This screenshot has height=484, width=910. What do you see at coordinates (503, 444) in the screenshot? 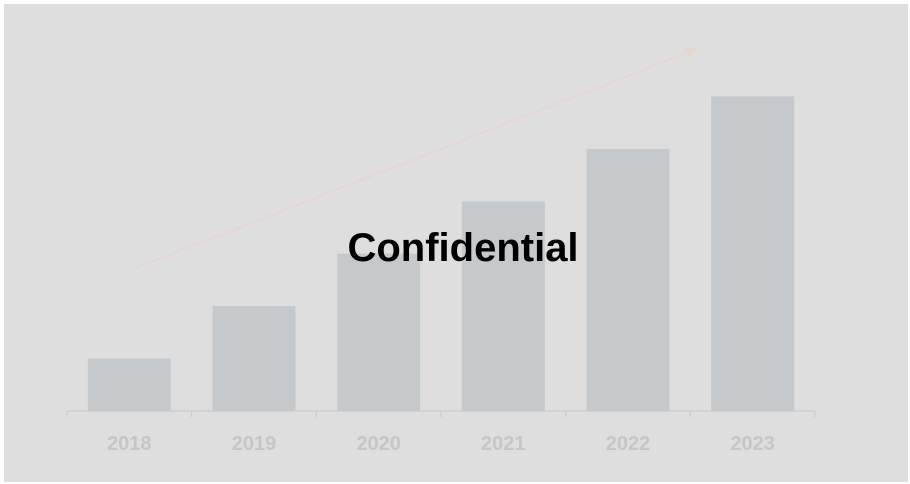
I see `x-tick-label: 2021` at bounding box center [503, 444].